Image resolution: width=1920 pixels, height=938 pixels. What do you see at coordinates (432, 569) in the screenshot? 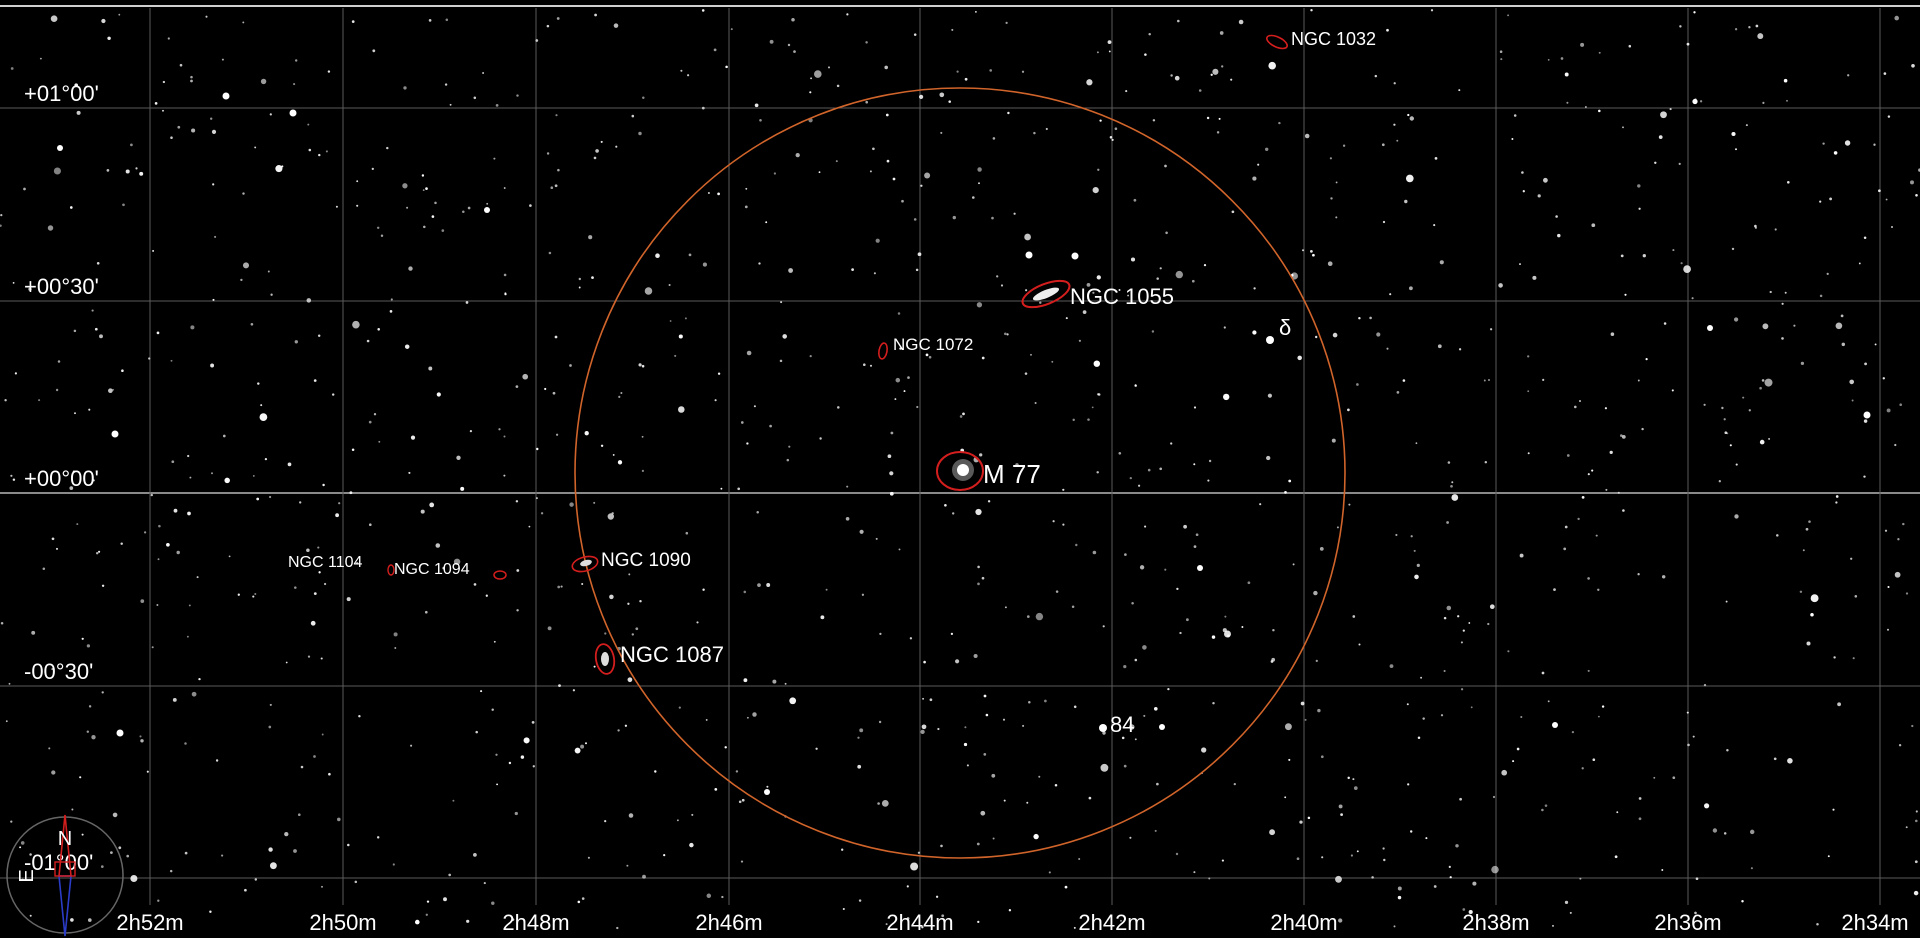
I see `label-ngc1094: NGC 1094` at bounding box center [432, 569].